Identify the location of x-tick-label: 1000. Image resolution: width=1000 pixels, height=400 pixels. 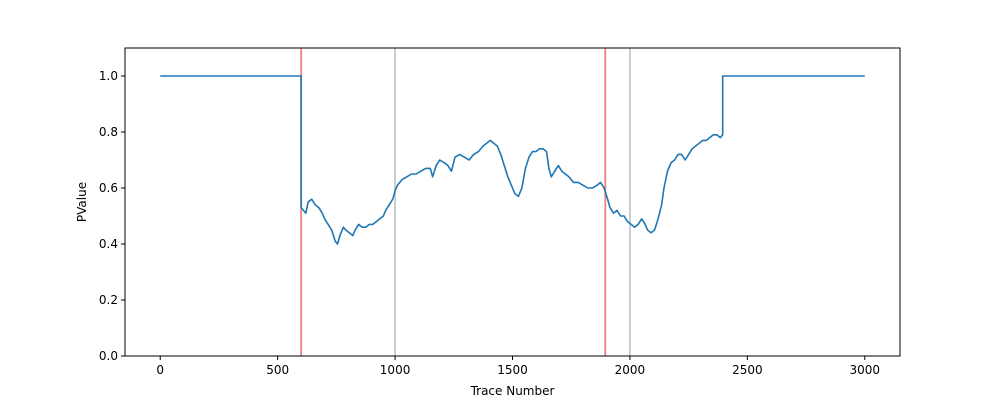
(395, 370).